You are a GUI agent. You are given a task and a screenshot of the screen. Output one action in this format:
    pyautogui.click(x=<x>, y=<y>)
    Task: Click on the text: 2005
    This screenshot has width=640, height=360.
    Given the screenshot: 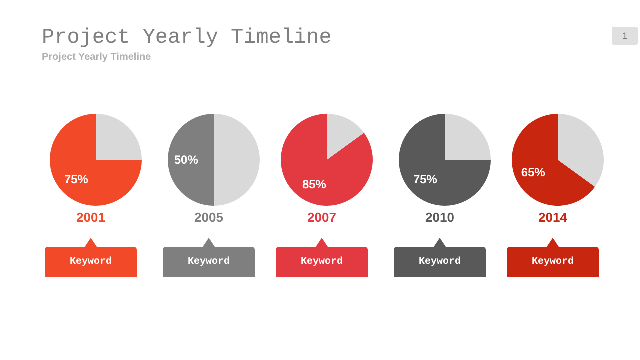 What is the action you would take?
    pyautogui.click(x=209, y=217)
    